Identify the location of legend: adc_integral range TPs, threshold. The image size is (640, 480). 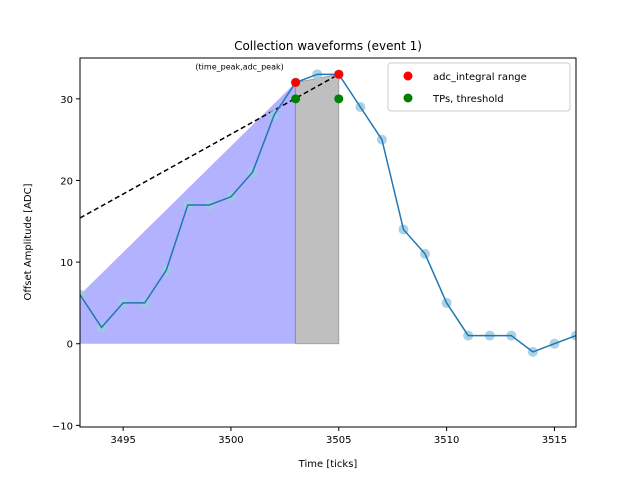
(479, 87).